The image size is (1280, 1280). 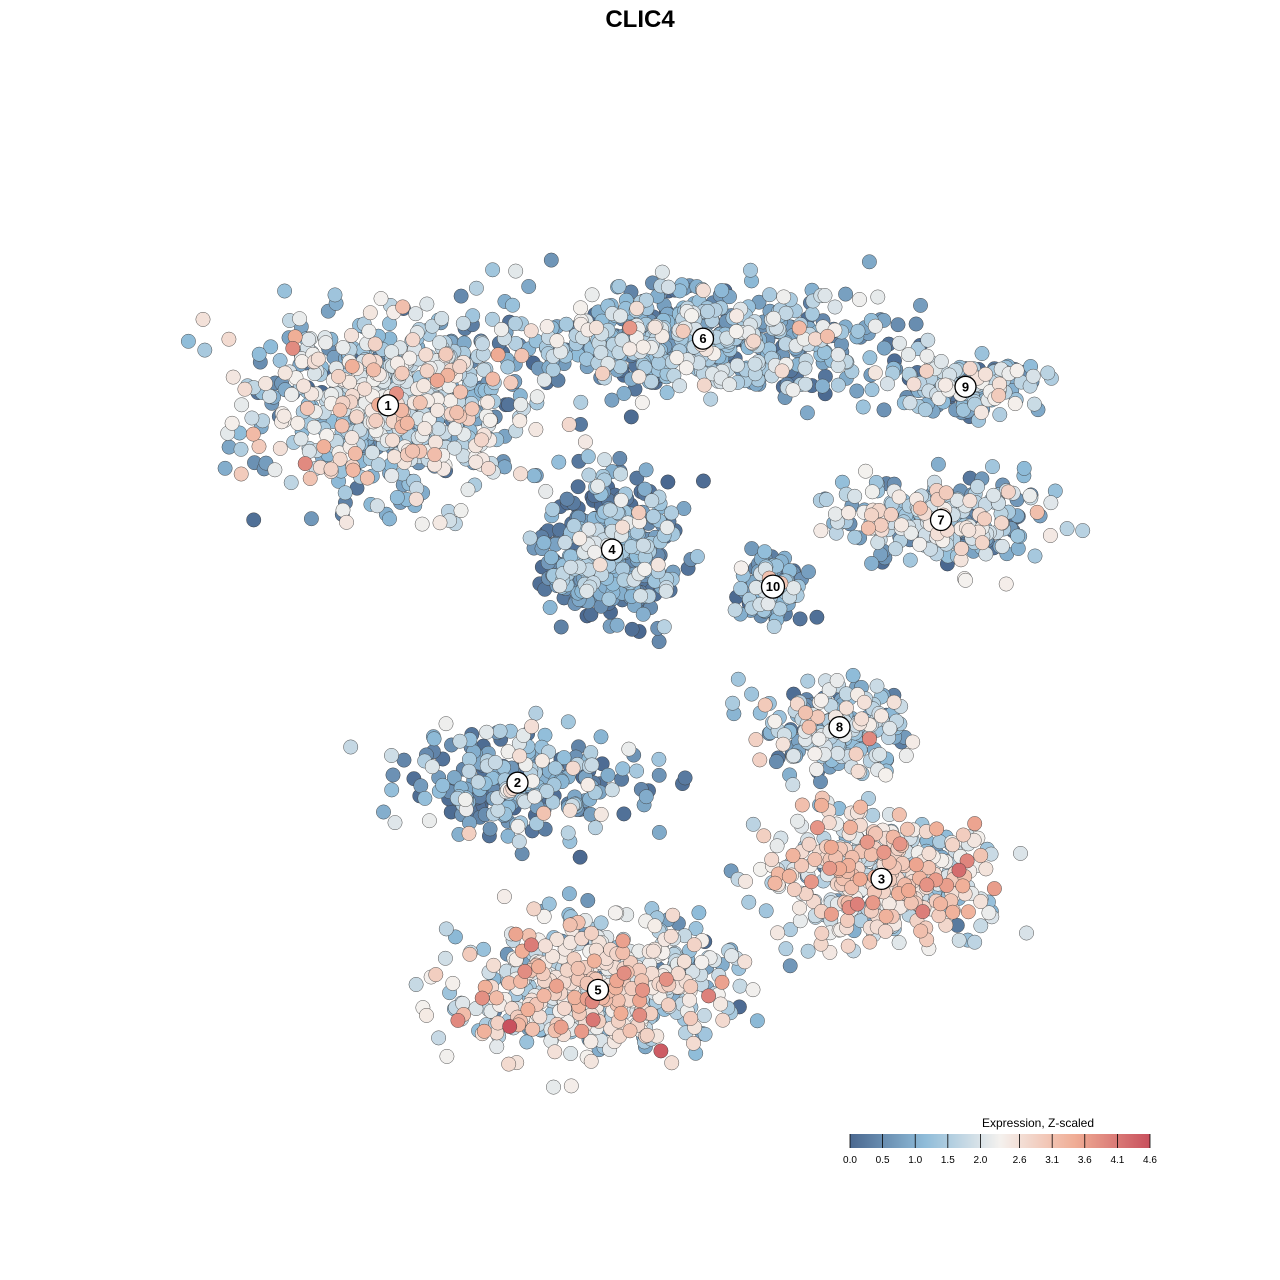 What do you see at coordinates (839, 727) in the screenshot?
I see `cluster-label-text: 8` at bounding box center [839, 727].